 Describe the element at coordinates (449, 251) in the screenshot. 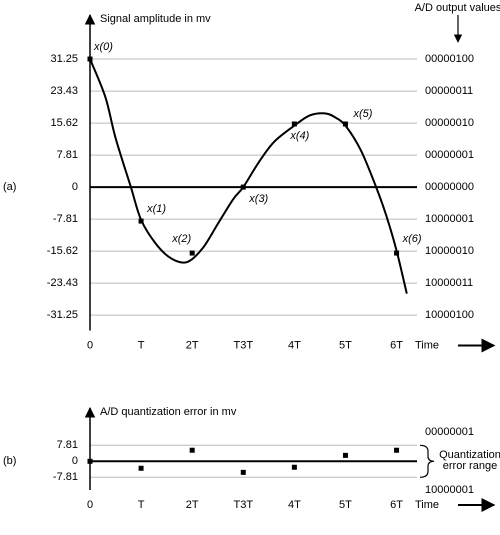

I see `y2-tick-label: 10000010` at that location.